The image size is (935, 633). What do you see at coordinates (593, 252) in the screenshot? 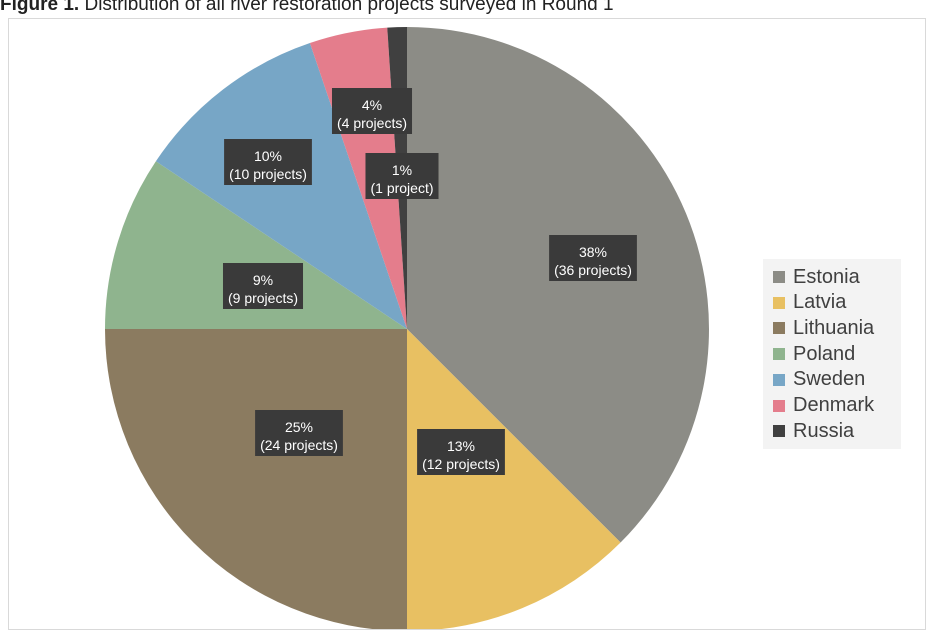
I see `data-label-percent: 38%` at bounding box center [593, 252].